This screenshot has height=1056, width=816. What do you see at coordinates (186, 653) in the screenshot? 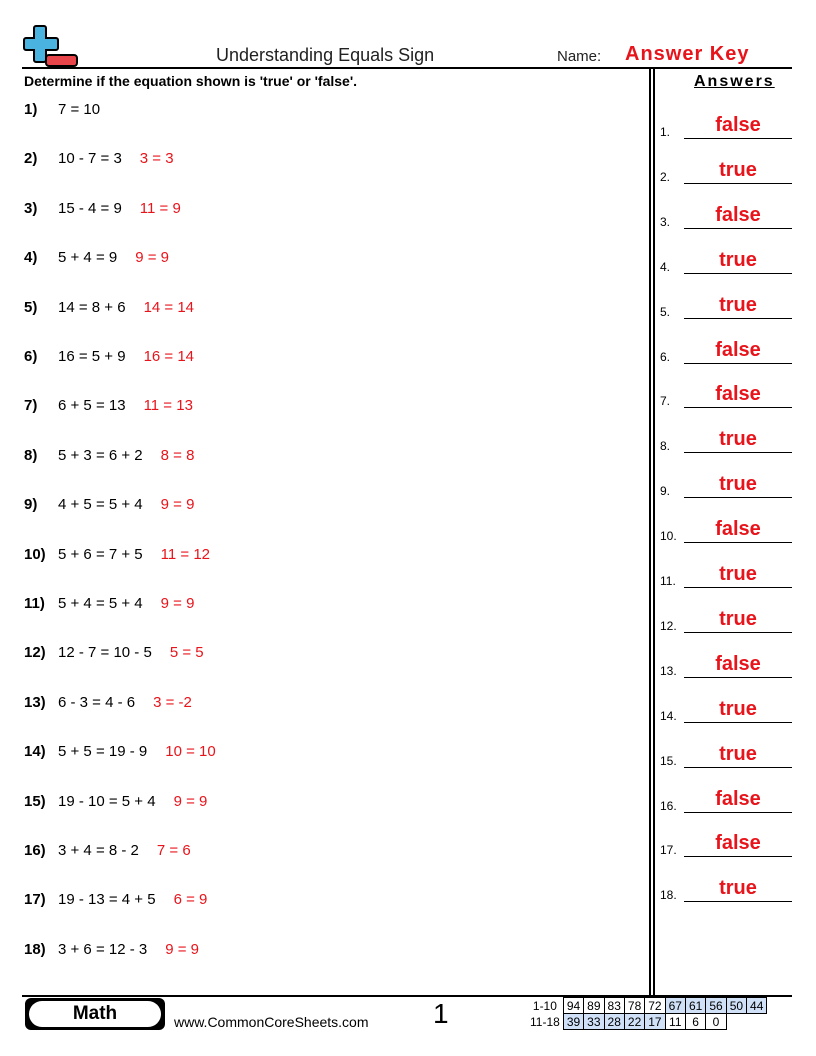
I see `worked-solution: 5 = 5` at bounding box center [186, 653].